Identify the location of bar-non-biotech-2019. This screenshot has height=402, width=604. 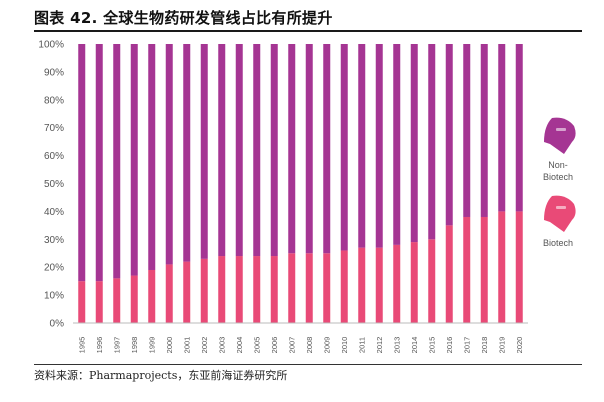
(502, 128).